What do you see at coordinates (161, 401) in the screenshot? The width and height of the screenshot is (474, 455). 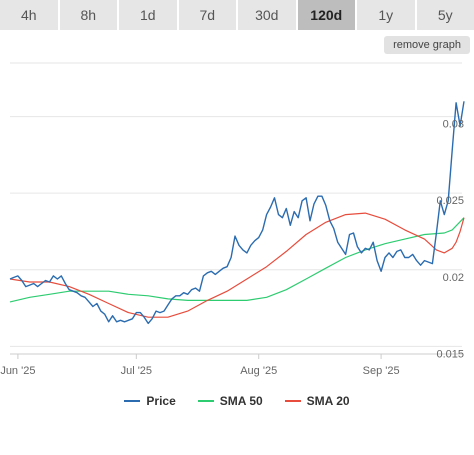 I see `legend-label-price: Price` at bounding box center [161, 401].